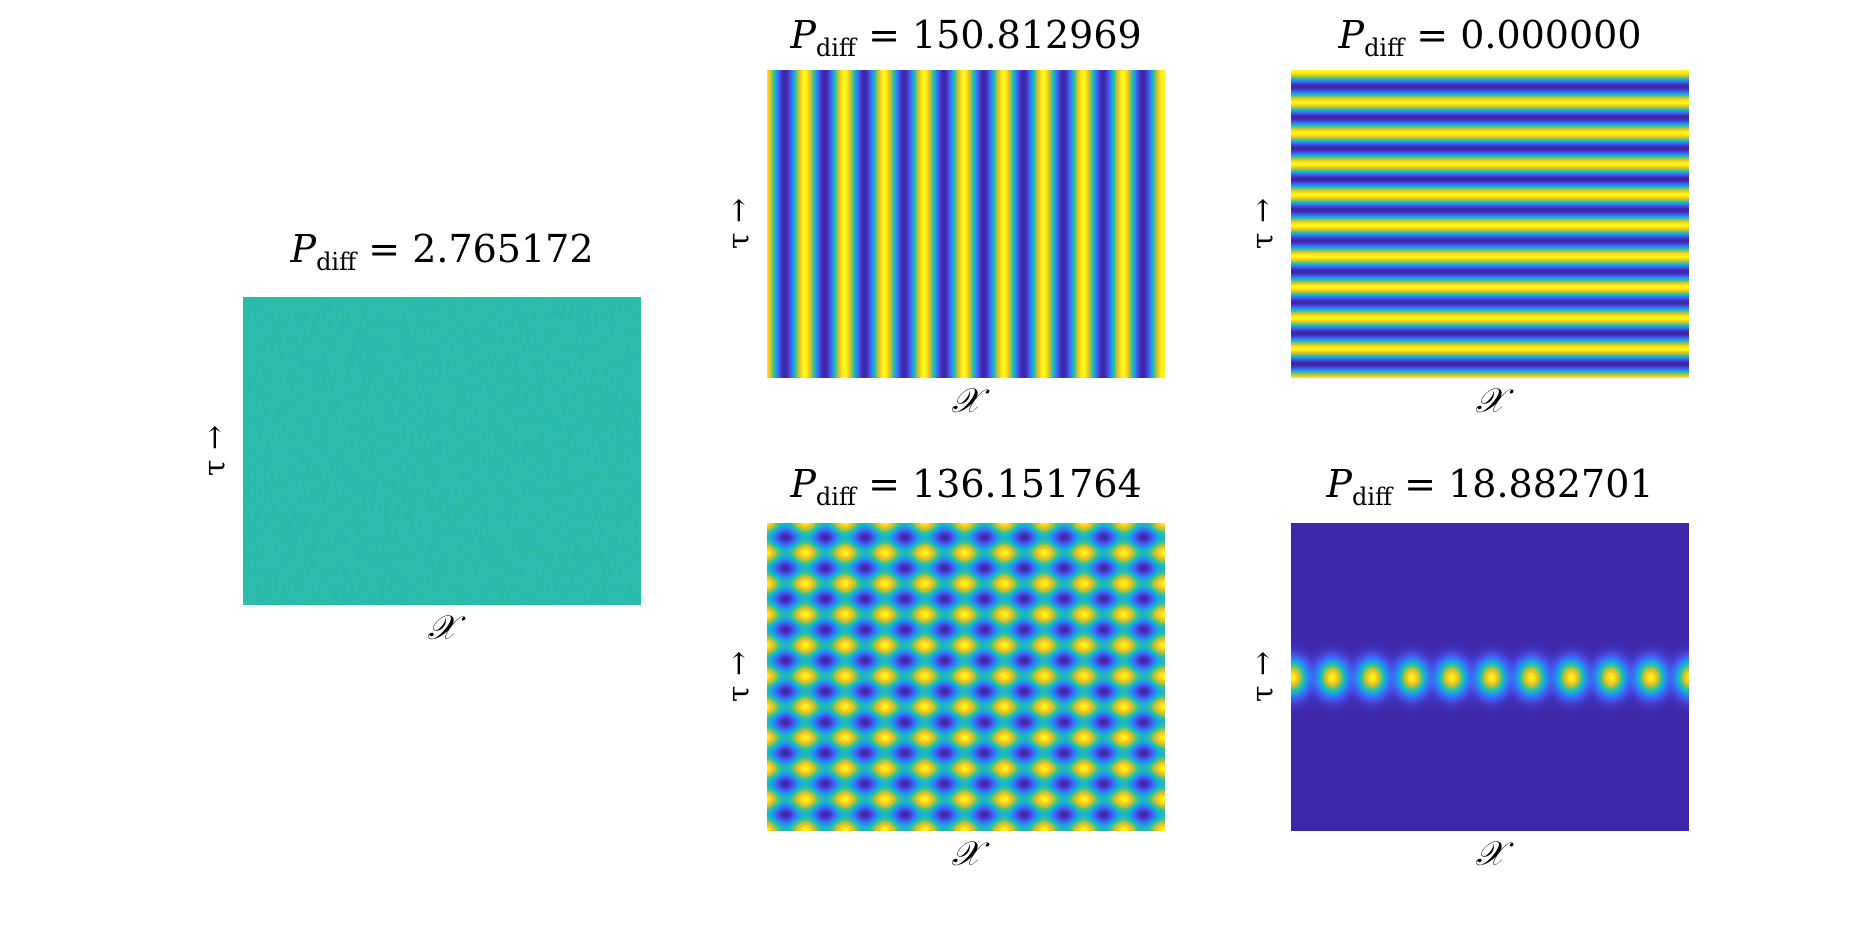 Image resolution: width=1852 pixels, height=927 pixels. I want to click on heatmap-noise, so click(442, 451).